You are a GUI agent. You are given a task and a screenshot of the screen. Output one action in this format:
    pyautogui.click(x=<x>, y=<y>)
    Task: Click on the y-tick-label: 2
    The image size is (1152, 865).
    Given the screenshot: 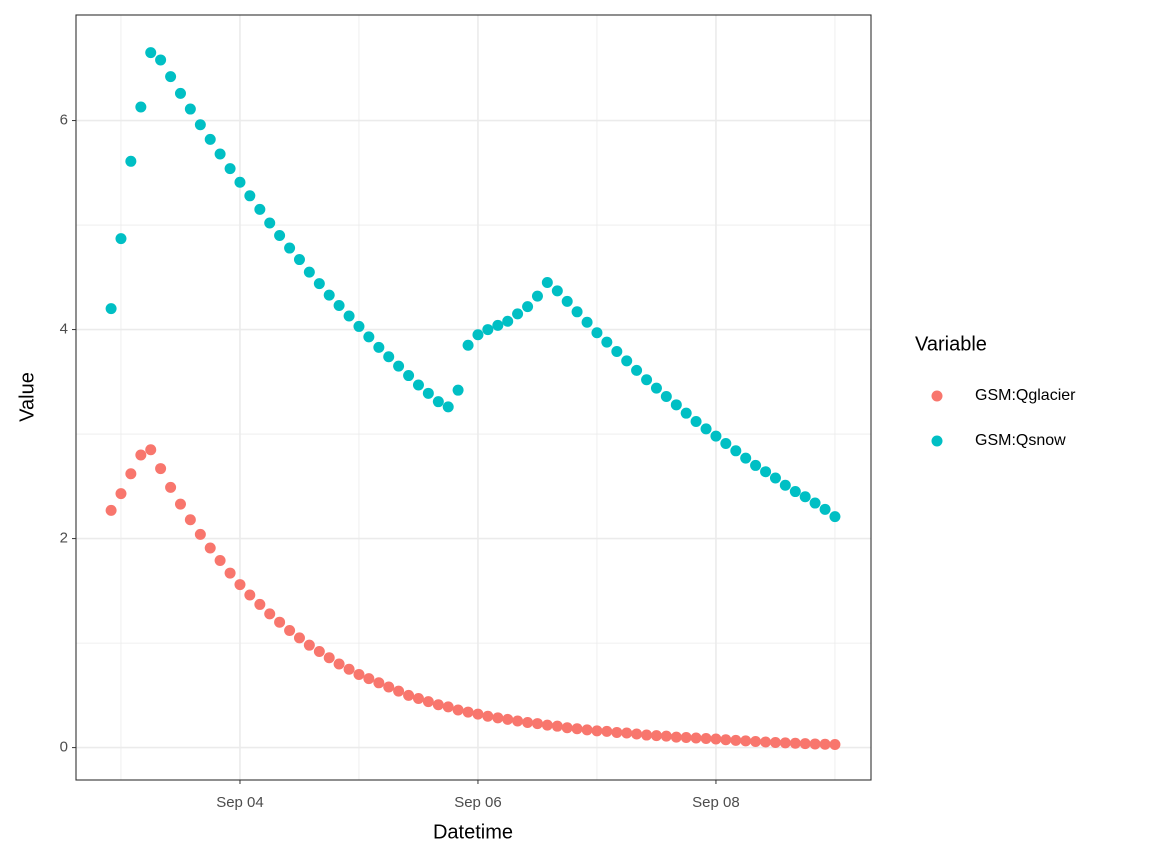 What is the action you would take?
    pyautogui.click(x=64, y=538)
    